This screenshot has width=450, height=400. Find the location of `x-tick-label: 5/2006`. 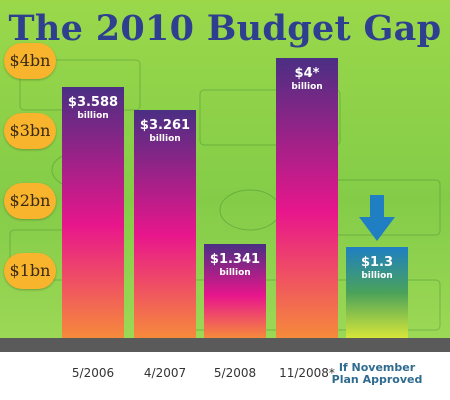

x-tick-label: 5/2006 is located at coordinates (93, 373).